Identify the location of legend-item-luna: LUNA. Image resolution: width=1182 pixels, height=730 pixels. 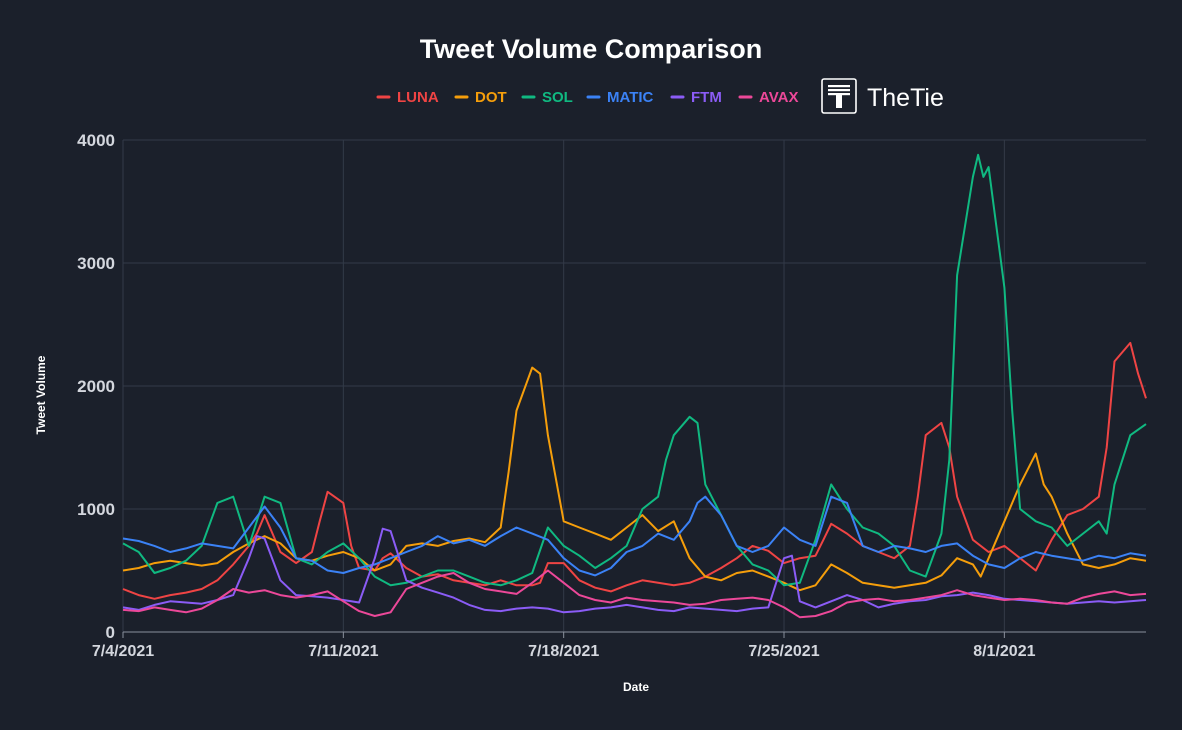
(407, 97).